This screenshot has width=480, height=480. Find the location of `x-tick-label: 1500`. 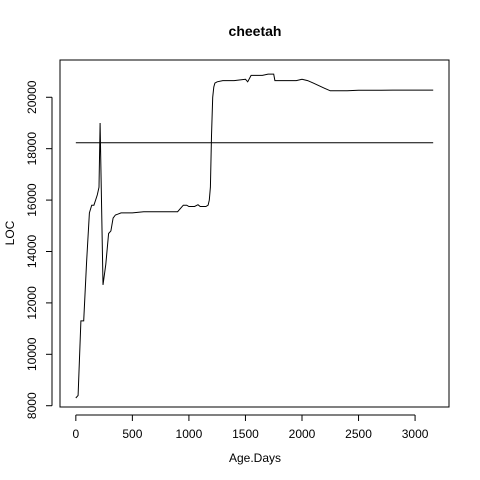

x-tick-label: 1500 is located at coordinates (245, 434).